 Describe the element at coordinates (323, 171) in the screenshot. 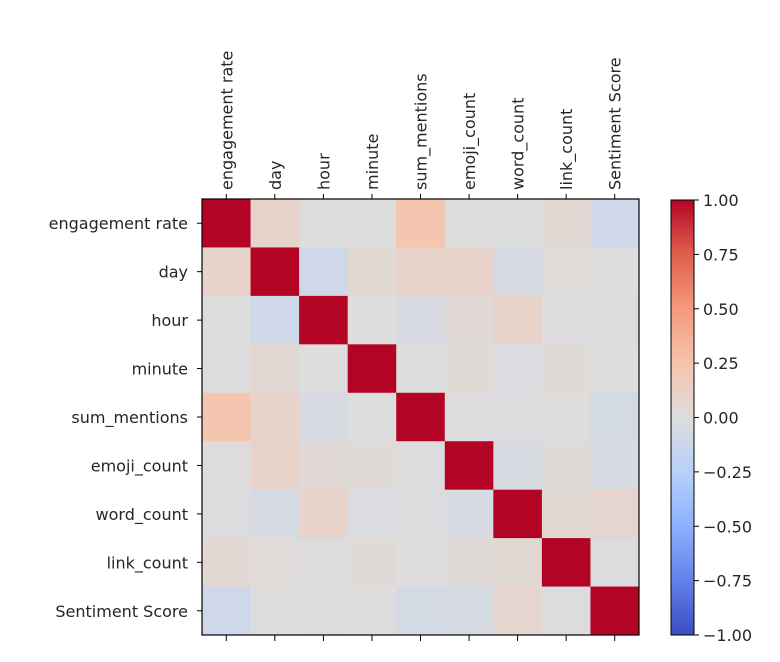

I see `x-tick-label: hour` at that location.